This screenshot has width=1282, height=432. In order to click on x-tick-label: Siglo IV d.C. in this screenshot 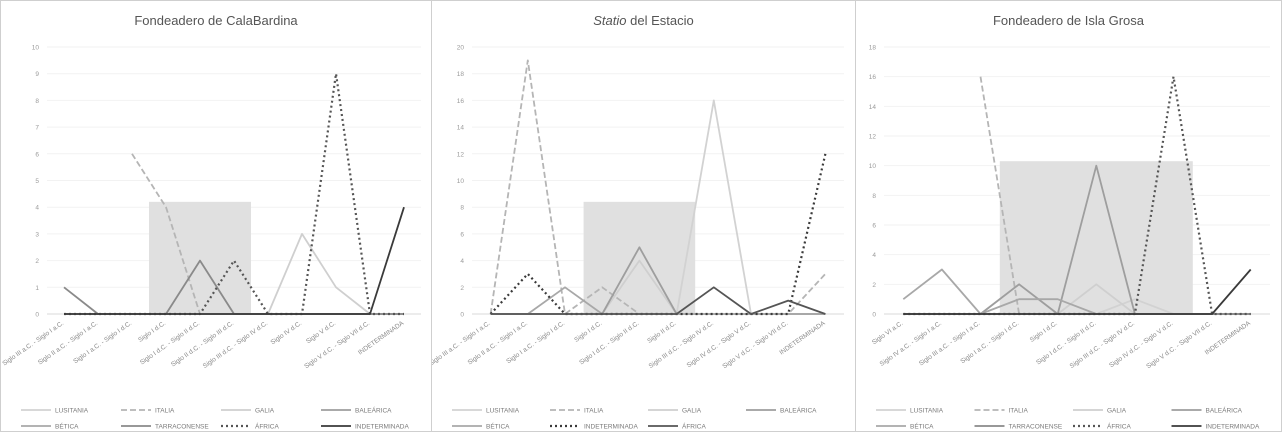, I will do `click(287, 333)`.